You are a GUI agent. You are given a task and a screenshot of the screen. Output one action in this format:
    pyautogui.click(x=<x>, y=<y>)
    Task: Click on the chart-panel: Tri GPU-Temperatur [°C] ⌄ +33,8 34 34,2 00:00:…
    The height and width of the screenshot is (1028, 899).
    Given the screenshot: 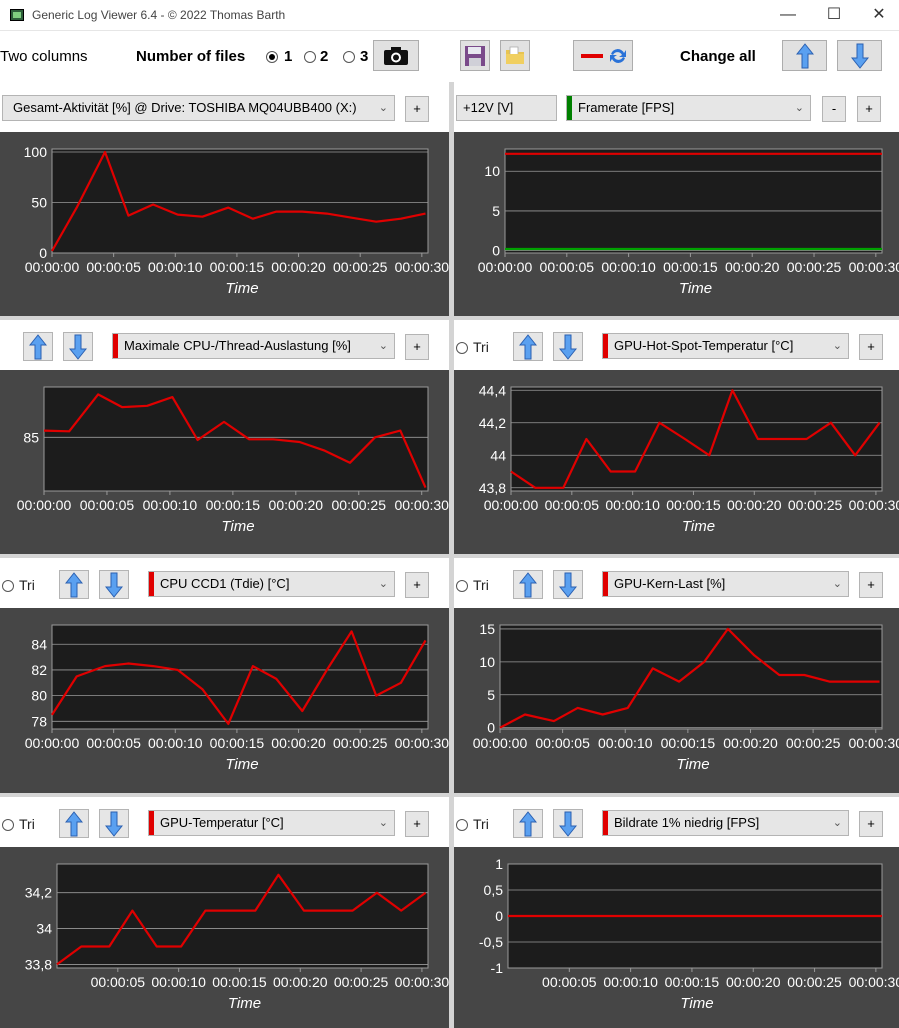 What is the action you would take?
    pyautogui.click(x=224, y=912)
    